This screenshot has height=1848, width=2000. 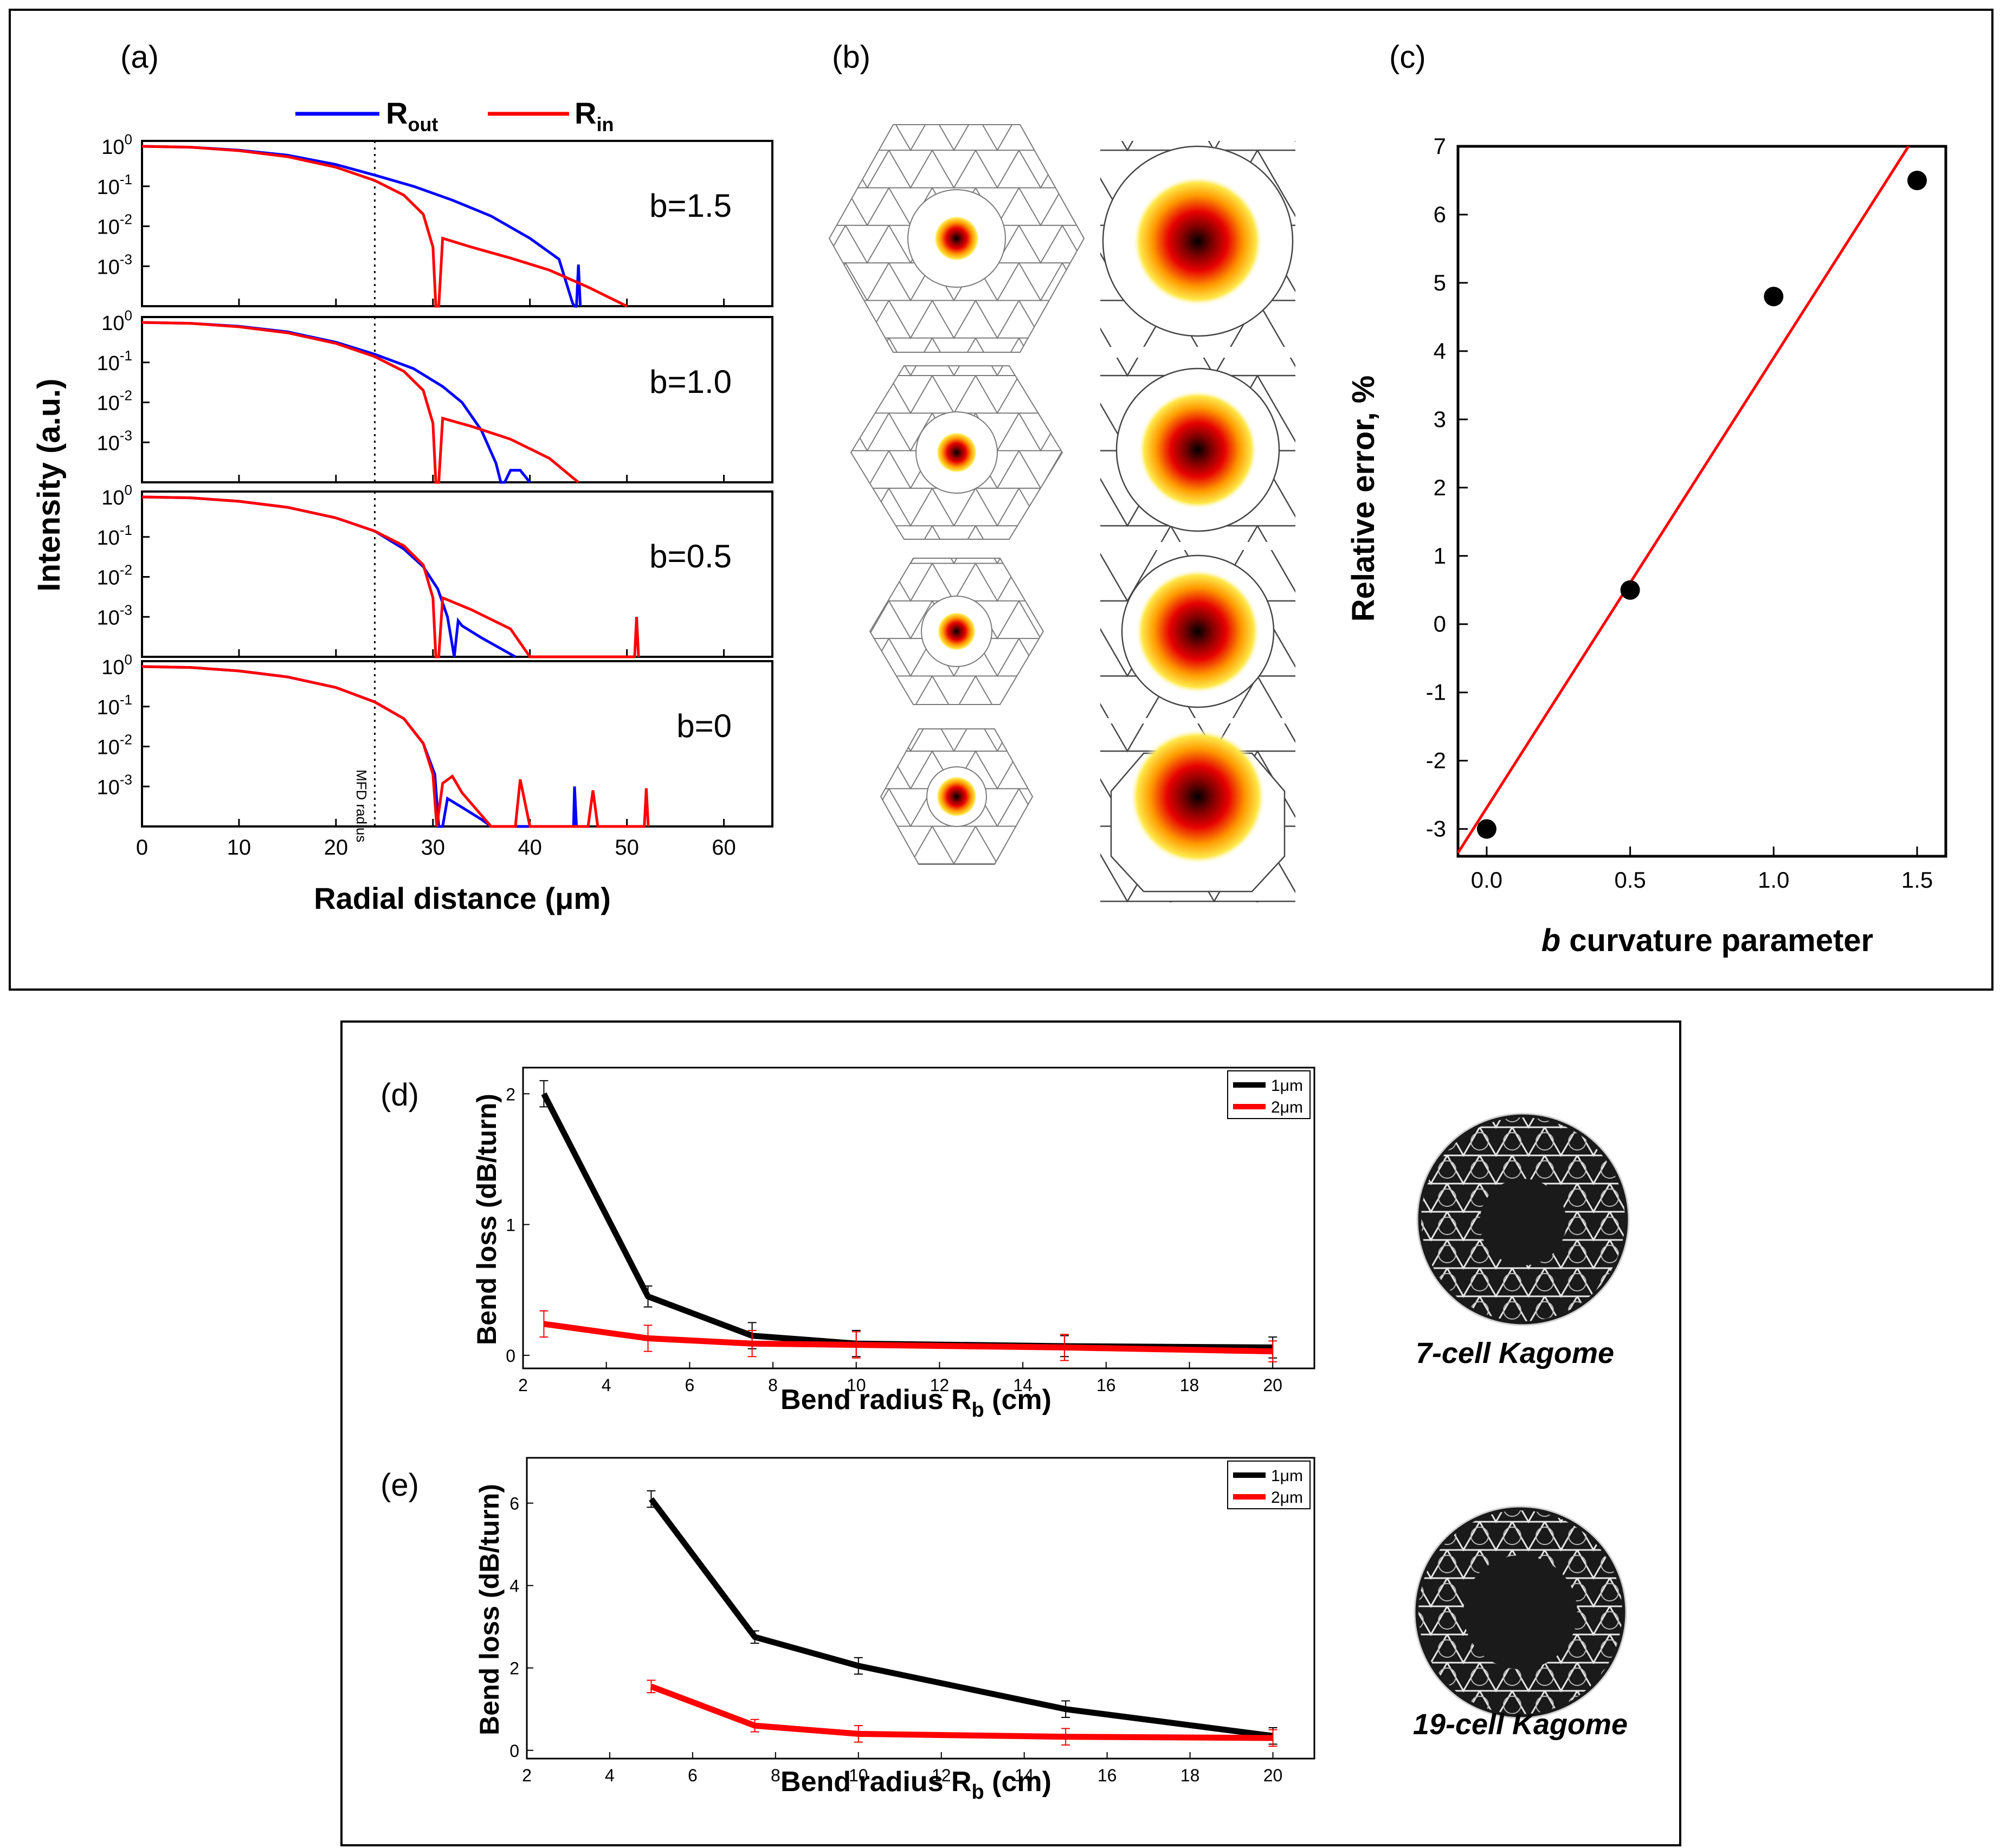 What do you see at coordinates (915, 1403) in the screenshot?
I see `panel-d-x-label: Bend radius Rb (cm)` at bounding box center [915, 1403].